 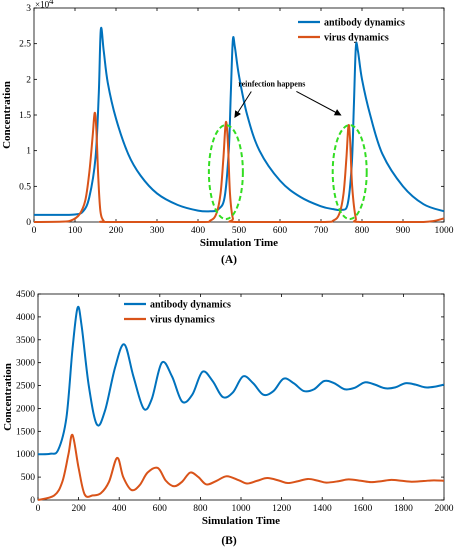 What do you see at coordinates (362, 509) in the screenshot?
I see `x-tick-label: 1600` at bounding box center [362, 509].